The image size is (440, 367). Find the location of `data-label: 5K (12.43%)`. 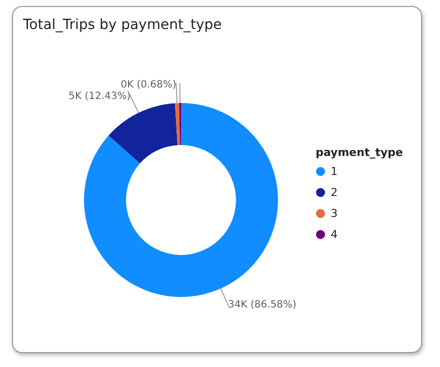

data-label: 5K (12.43%) is located at coordinates (99, 96).